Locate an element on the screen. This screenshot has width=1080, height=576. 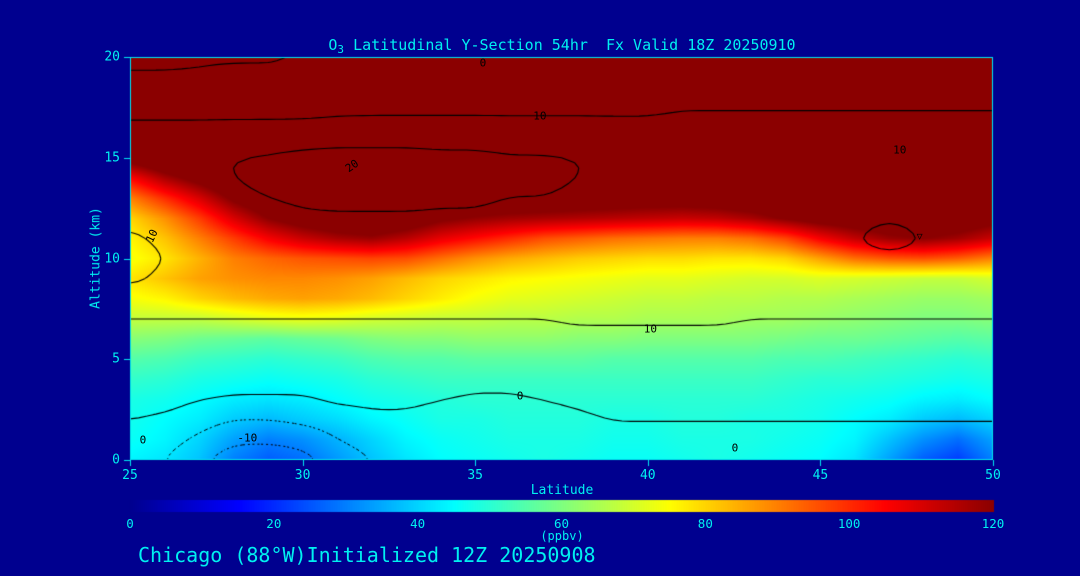
chart-title-o3: O is located at coordinates (333, 45).